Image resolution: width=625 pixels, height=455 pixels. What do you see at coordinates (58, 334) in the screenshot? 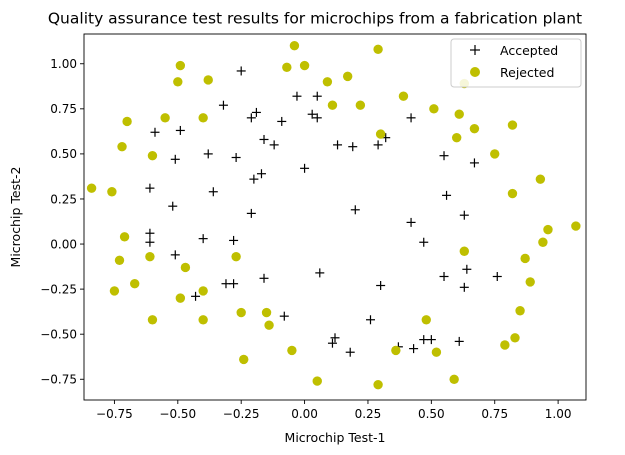
I see `y-tick-label: −0.50` at bounding box center [58, 334].